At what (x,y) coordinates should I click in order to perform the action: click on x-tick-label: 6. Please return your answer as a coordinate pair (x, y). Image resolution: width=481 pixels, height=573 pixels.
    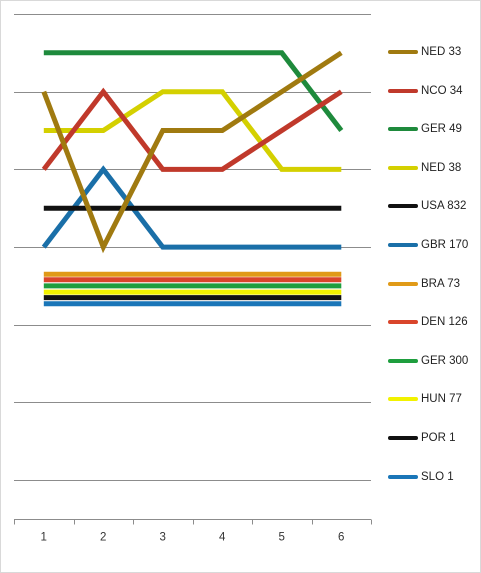
    Looking at the image, I should click on (341, 538).